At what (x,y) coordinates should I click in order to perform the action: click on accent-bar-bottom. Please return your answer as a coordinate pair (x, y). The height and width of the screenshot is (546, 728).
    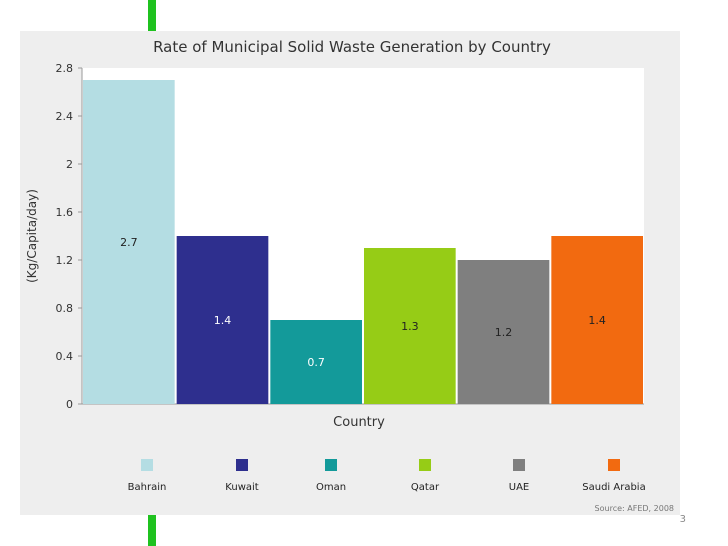
    Looking at the image, I should click on (152, 530).